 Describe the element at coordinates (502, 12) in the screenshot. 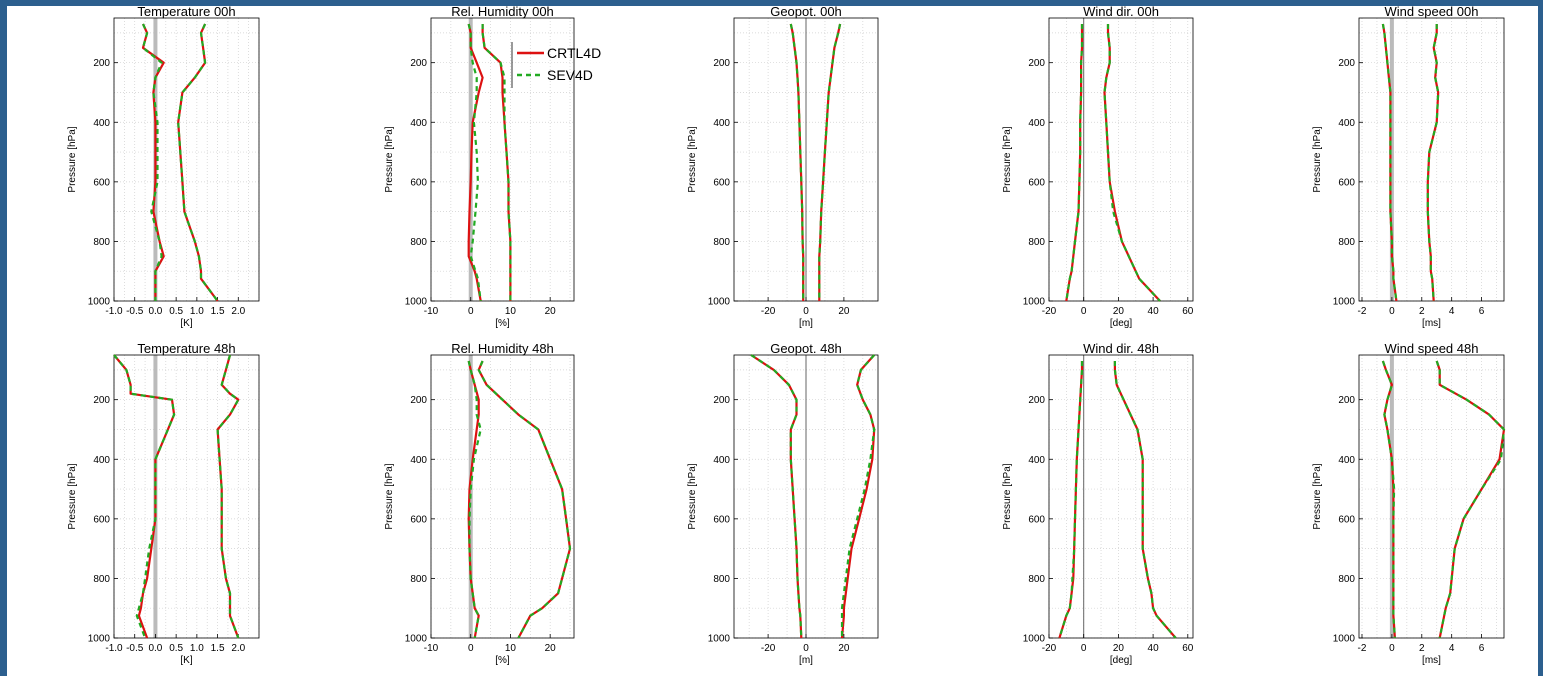

I see `panel-title: Rel. Humidity 00h` at that location.